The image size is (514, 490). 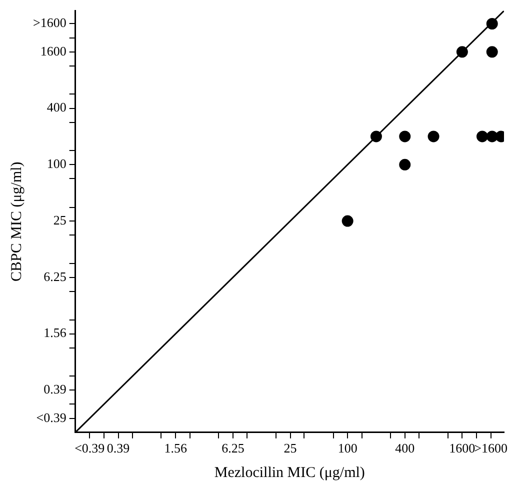 What do you see at coordinates (89, 448) in the screenshot?
I see `x-tick-label: <0.39` at bounding box center [89, 448].